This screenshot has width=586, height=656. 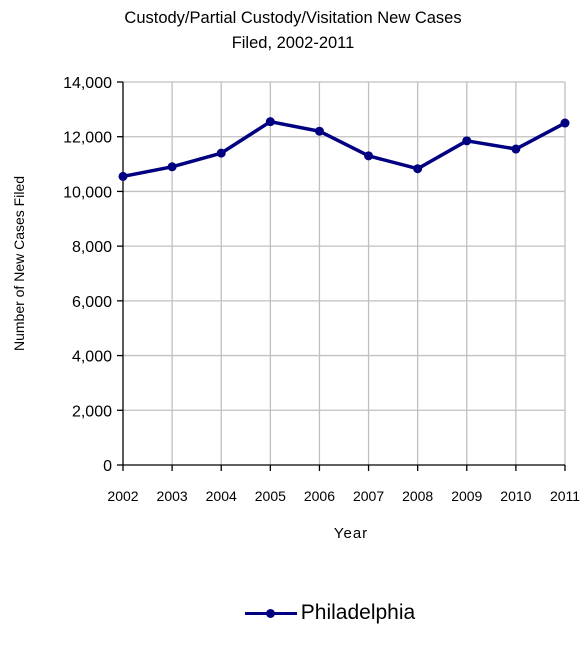 What do you see at coordinates (565, 496) in the screenshot?
I see `x-tick-label: 2011` at bounding box center [565, 496].